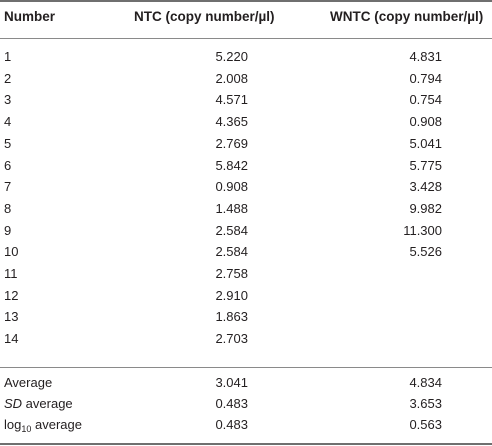 This screenshot has height=446, width=492. Describe the element at coordinates (13, 403) in the screenshot. I see `sd-label-italic: SD` at that location.